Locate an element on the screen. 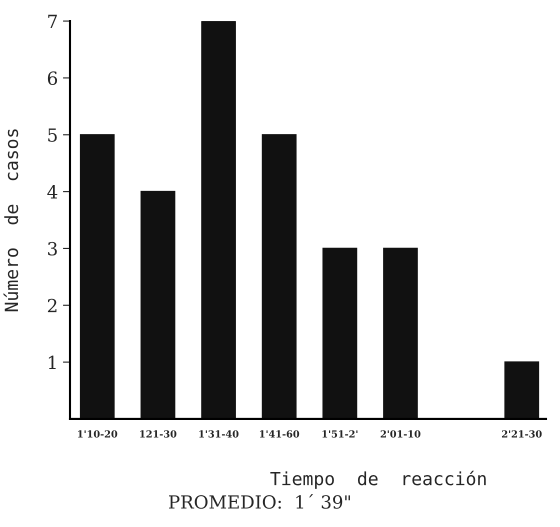 This screenshot has height=527, width=560. x-tick-label: 121-30 is located at coordinates (158, 434).